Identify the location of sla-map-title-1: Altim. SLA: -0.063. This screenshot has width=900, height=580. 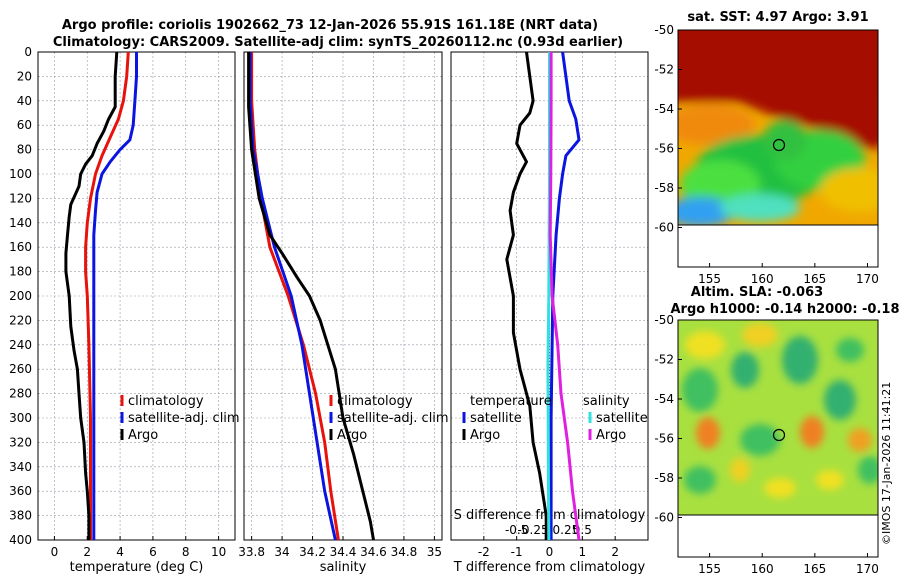
(757, 292).